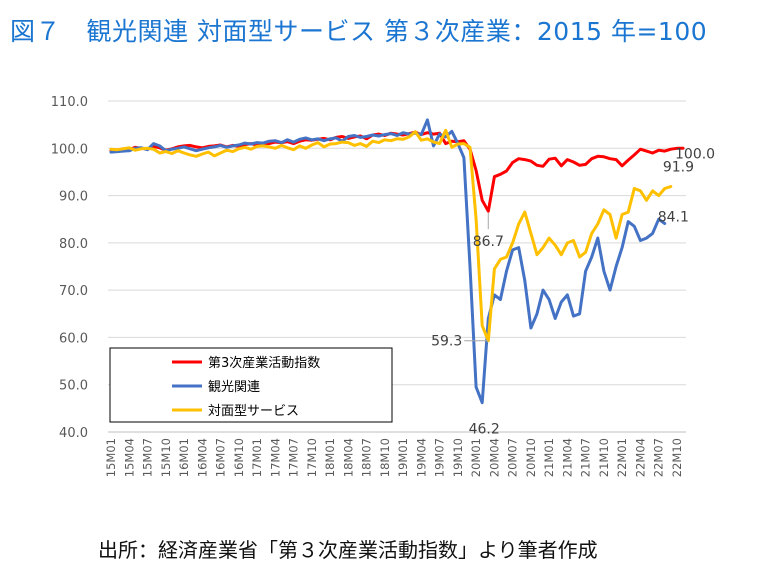 This screenshot has width=775, height=570. What do you see at coordinates (446, 342) in the screenshot?
I see `data-label: 59.3` at bounding box center [446, 342].